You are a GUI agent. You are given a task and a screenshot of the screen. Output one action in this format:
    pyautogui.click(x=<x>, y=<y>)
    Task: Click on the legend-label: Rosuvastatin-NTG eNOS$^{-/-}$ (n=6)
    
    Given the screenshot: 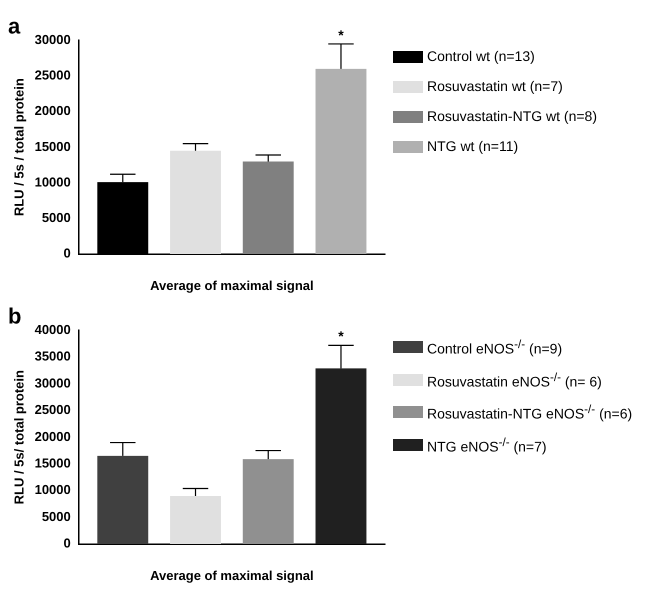 What is the action you would take?
    pyautogui.click(x=529, y=412)
    